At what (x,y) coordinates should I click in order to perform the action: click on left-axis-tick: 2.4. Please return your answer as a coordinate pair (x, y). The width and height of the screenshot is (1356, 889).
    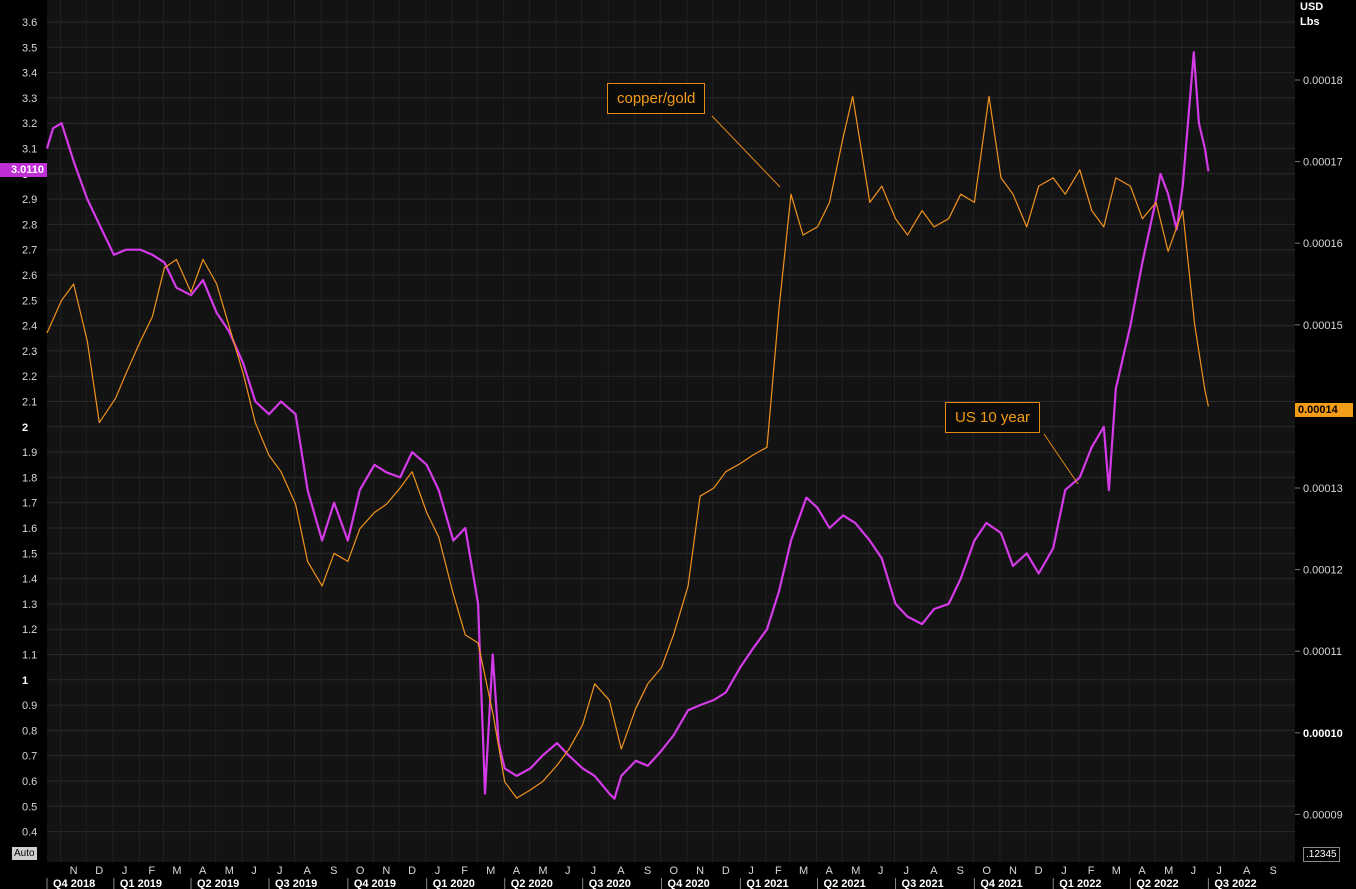
    Looking at the image, I should click on (29, 327).